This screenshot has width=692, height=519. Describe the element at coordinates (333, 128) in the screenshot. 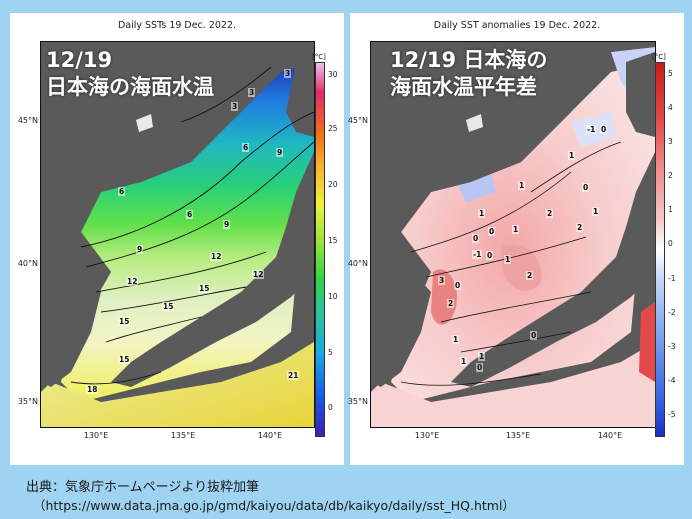

I see `sst-colorbar-tick: 25` at that location.